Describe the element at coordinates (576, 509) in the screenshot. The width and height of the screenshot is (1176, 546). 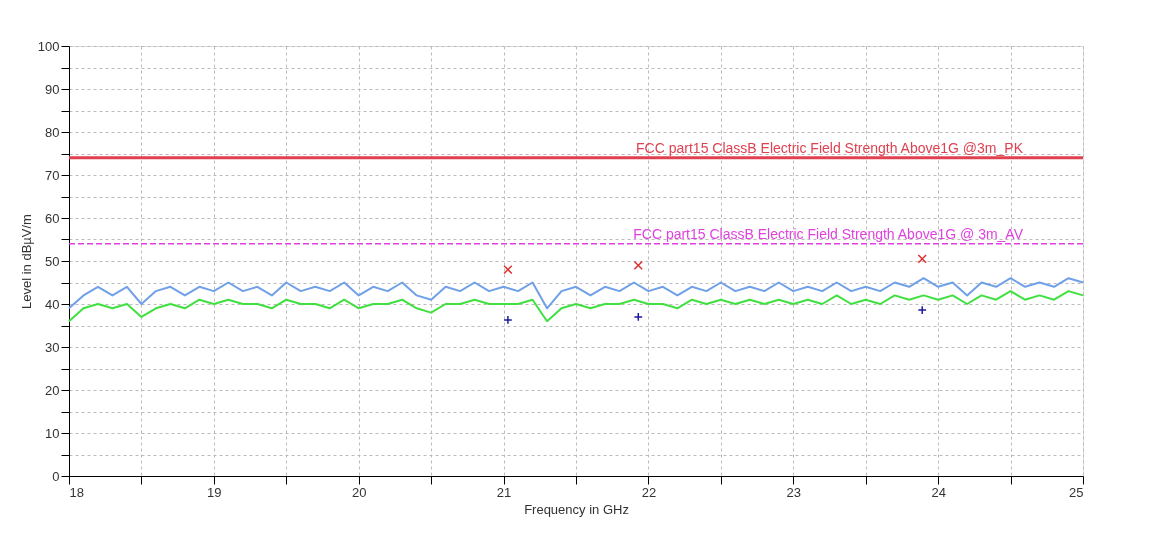
I see `x-axis-title: Frequency in GHz` at that location.